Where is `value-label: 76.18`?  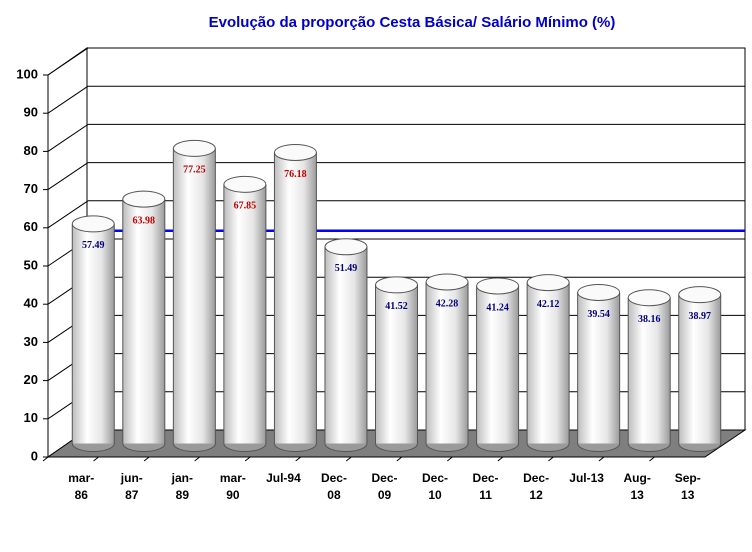 value-label: 76.18 is located at coordinates (295, 174).